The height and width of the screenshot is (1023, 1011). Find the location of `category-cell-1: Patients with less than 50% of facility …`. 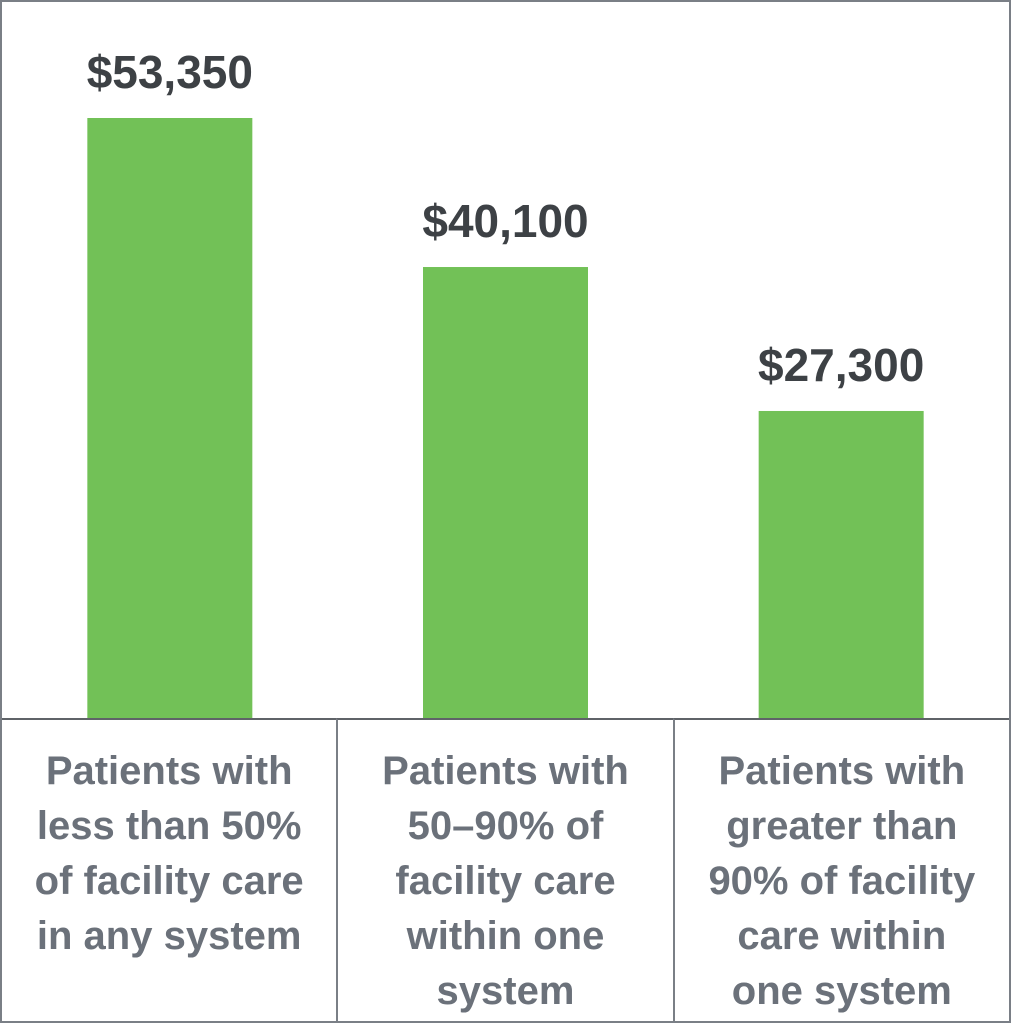

category-cell-1: Patients with less than 50% of facility … is located at coordinates (169, 869).